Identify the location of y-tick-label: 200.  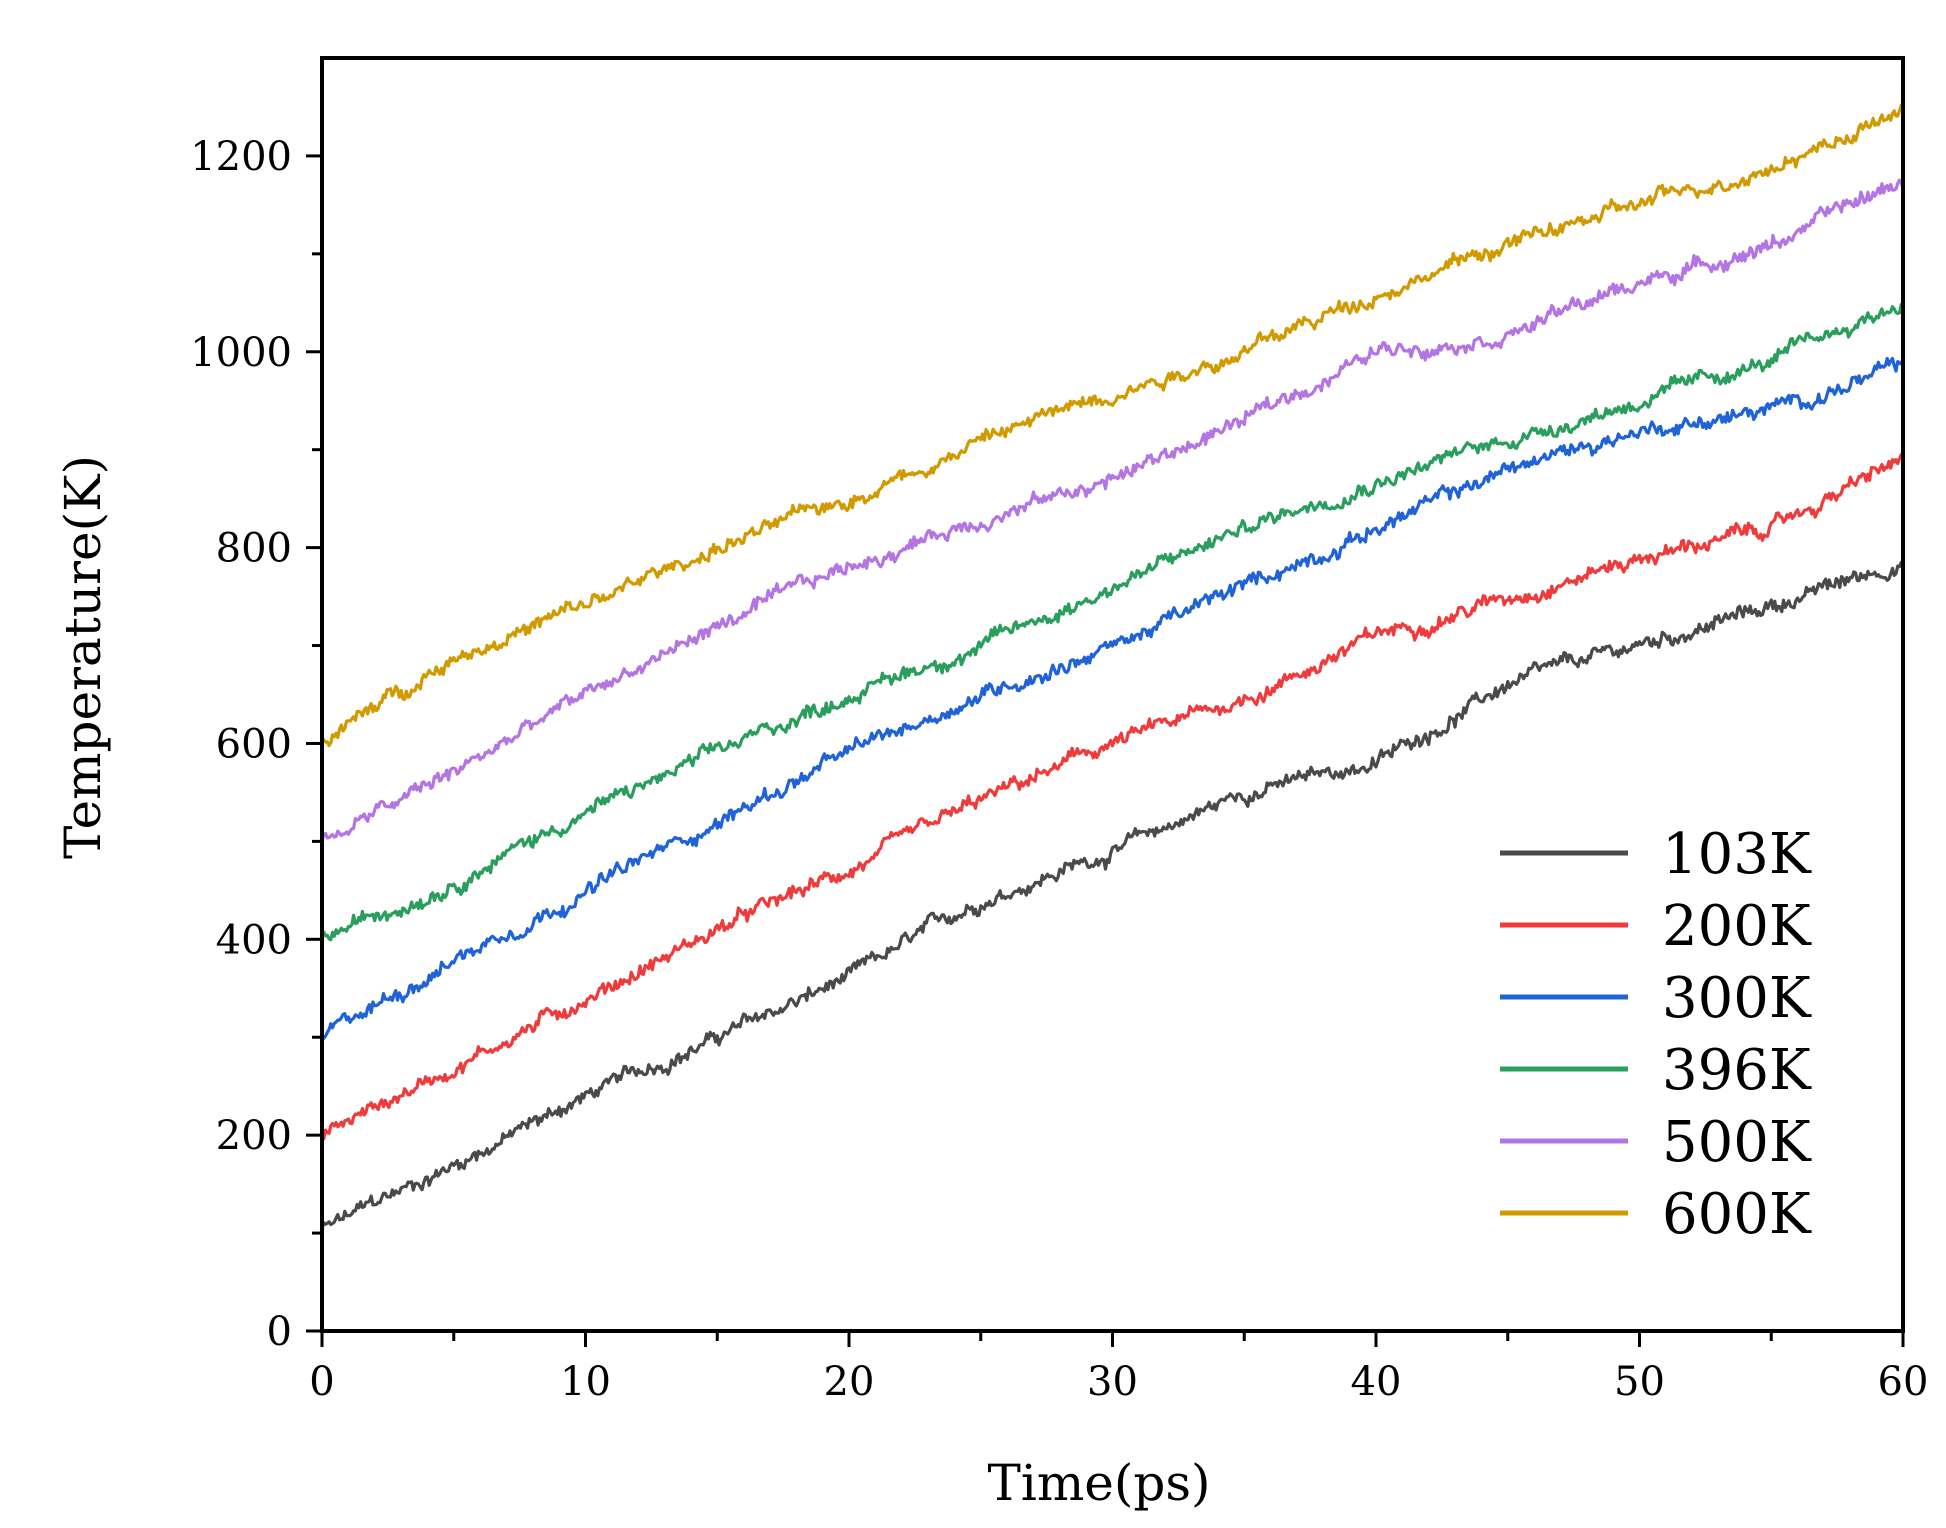
(254, 1136).